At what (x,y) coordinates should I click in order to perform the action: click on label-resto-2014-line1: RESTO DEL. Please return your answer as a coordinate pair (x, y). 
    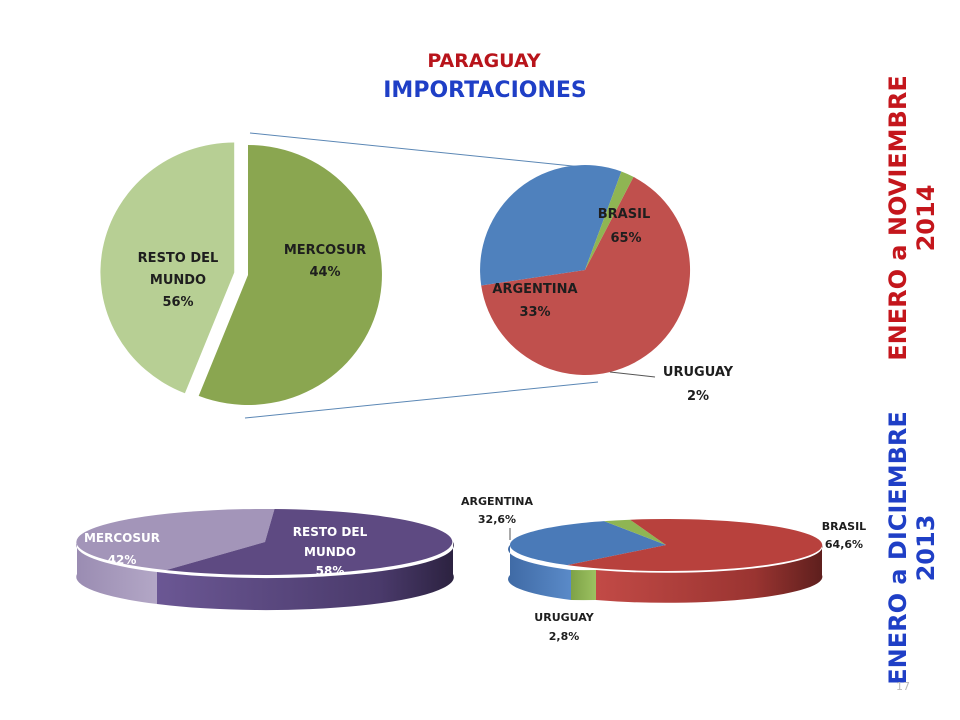
    Looking at the image, I should click on (178, 258).